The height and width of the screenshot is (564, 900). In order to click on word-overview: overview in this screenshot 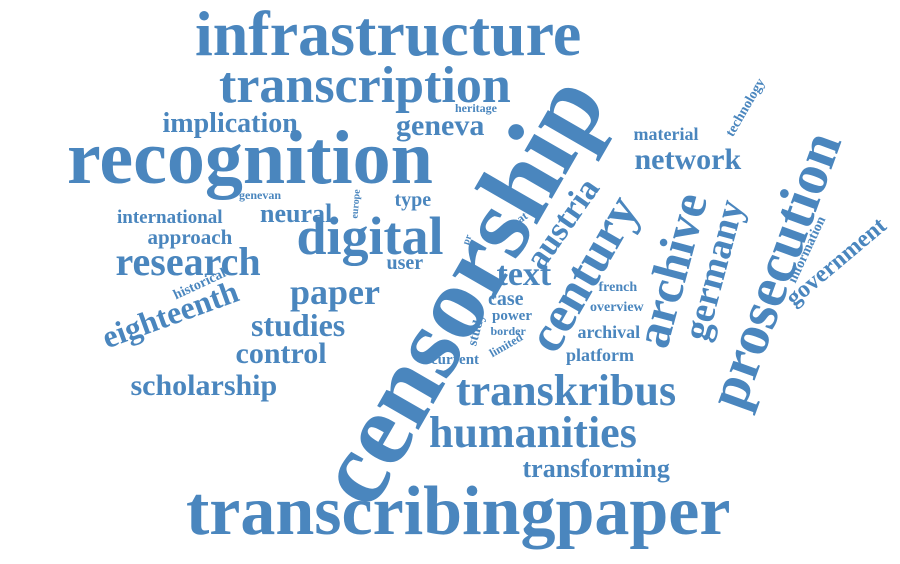, I will do `click(617, 307)`.